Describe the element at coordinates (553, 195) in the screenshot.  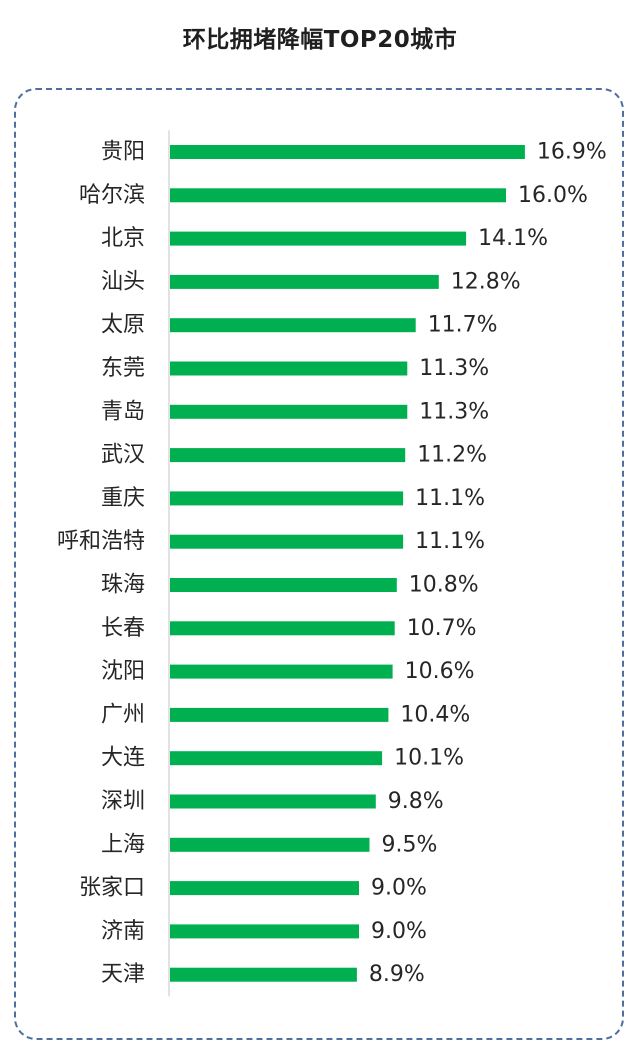
I see `value-label: 16.0%` at that location.